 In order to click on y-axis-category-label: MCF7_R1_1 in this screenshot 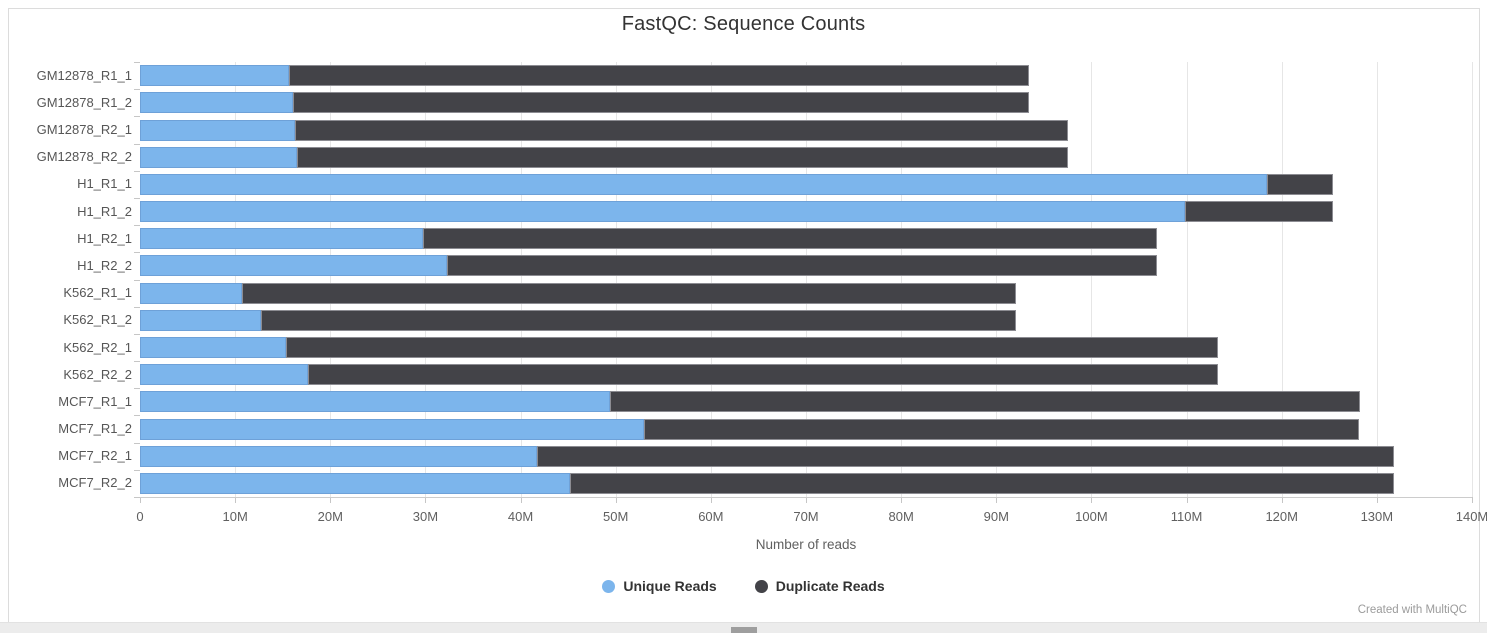, I will do `click(95, 401)`.